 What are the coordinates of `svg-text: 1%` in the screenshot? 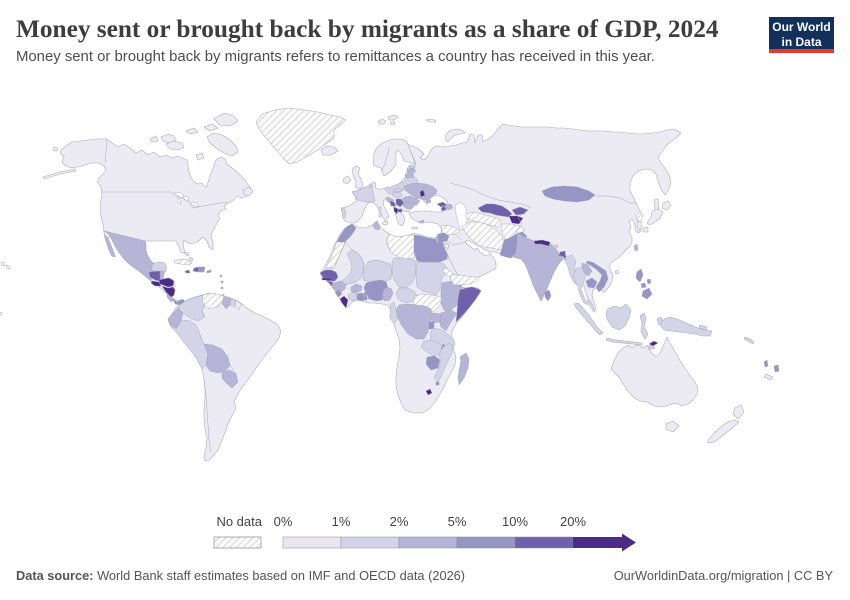 It's located at (341, 521).